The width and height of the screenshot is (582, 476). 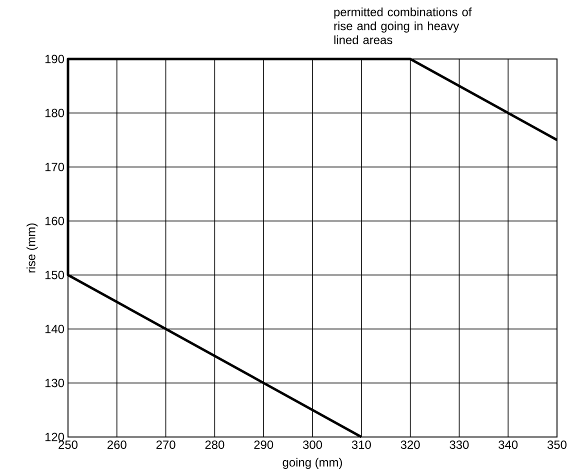 I want to click on y-tick-label: 130, so click(x=54, y=383).